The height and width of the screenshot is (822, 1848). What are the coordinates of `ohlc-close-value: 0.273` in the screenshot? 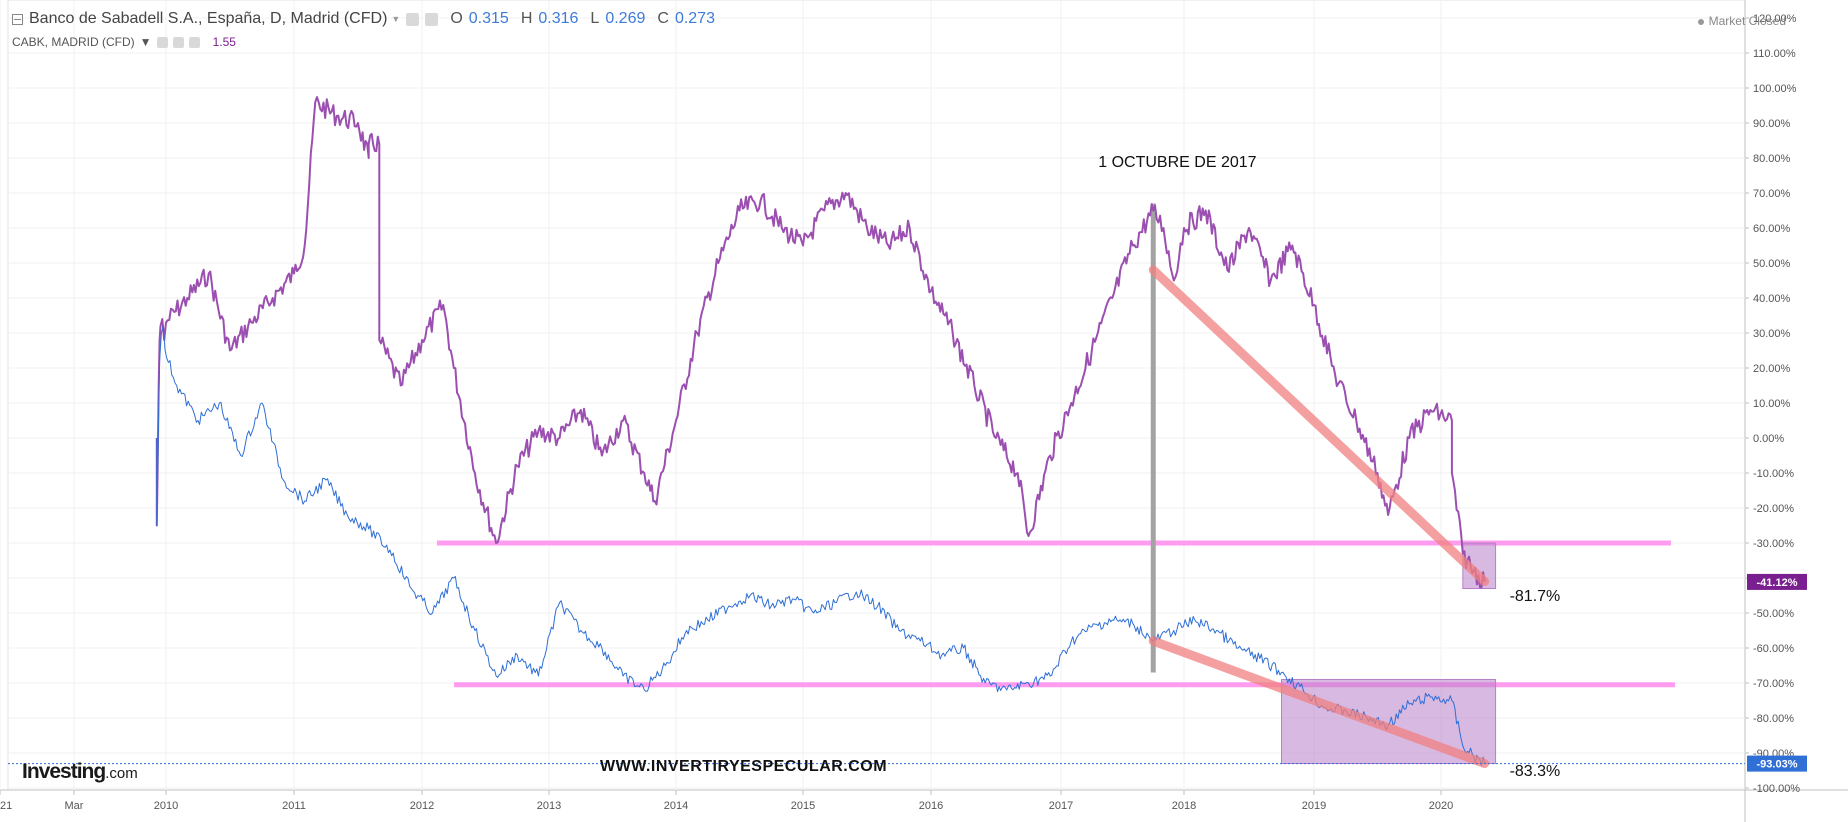 It's located at (694, 18).